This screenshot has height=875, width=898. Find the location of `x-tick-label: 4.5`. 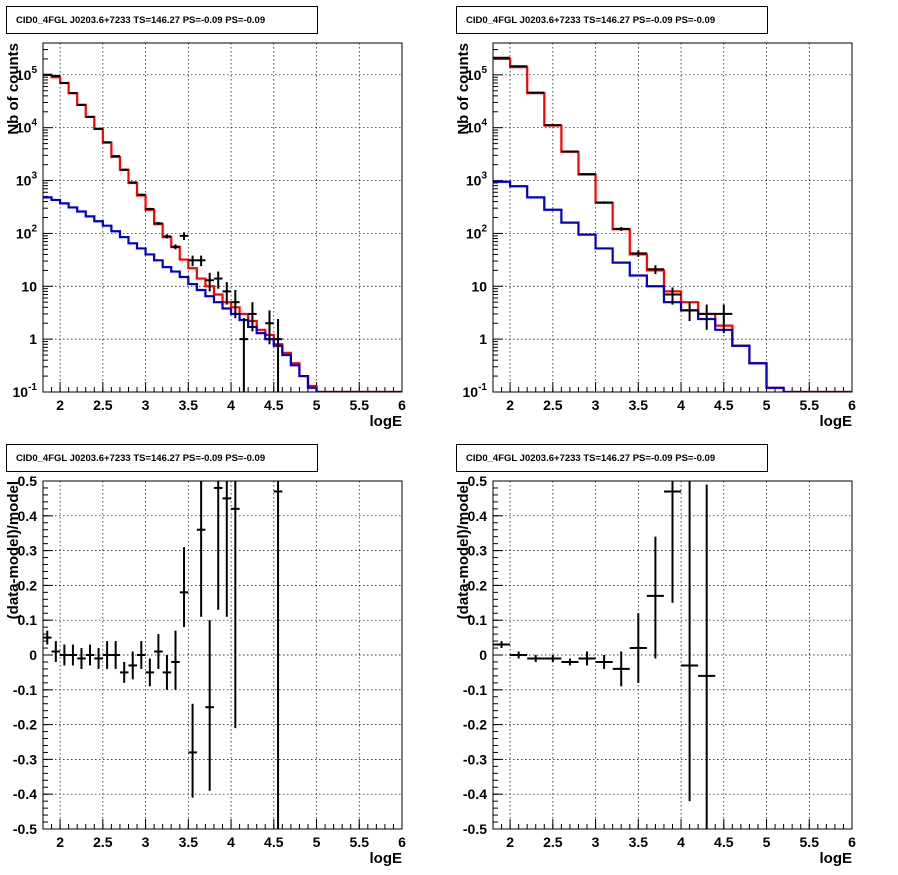

x-tick-label: 4.5 is located at coordinates (724, 842).